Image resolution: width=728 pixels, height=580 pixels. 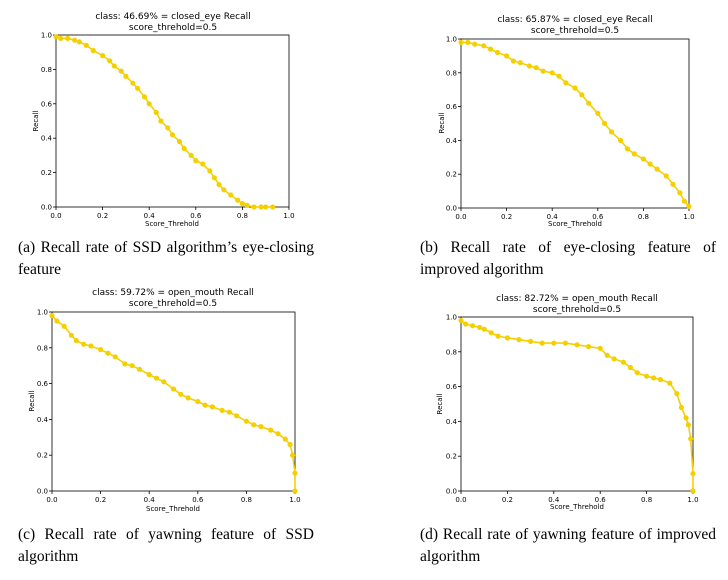 What do you see at coordinates (198, 500) in the screenshot?
I see `x-tick-label: 0.6` at bounding box center [198, 500].